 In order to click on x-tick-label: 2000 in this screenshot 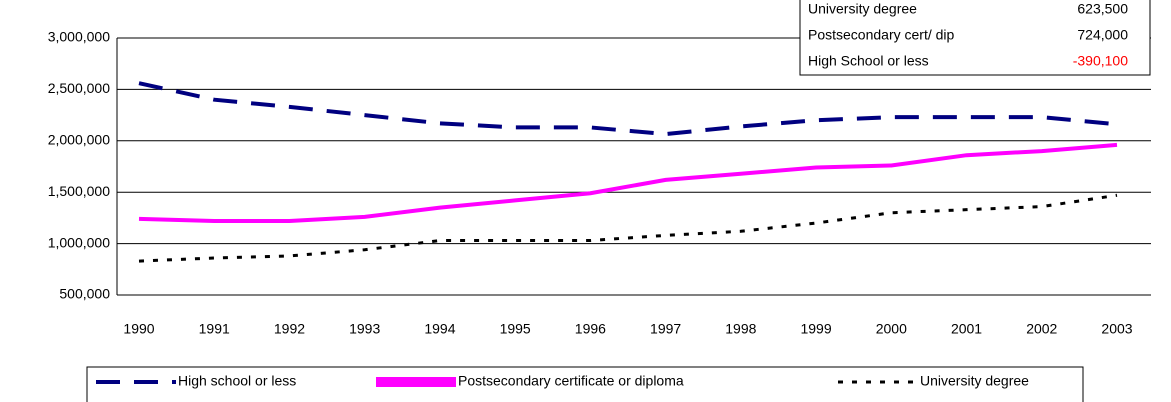, I will do `click(891, 329)`.